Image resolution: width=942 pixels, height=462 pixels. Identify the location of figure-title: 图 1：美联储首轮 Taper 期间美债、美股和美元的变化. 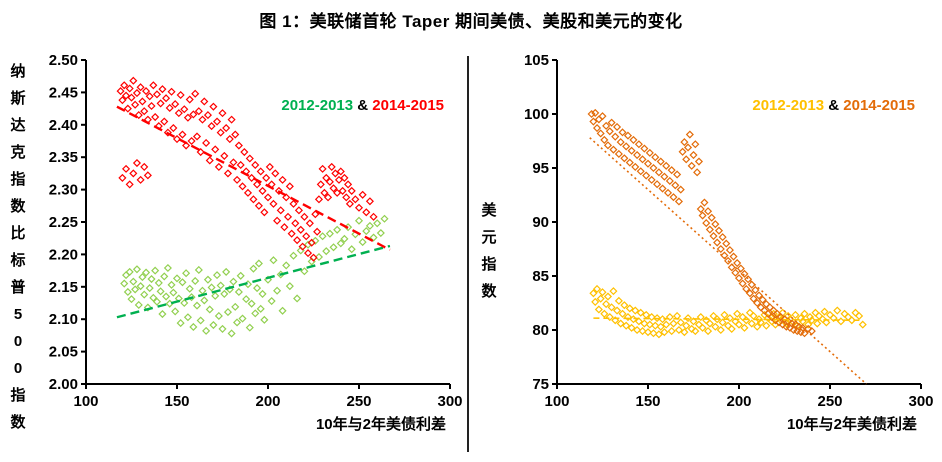
(471, 21).